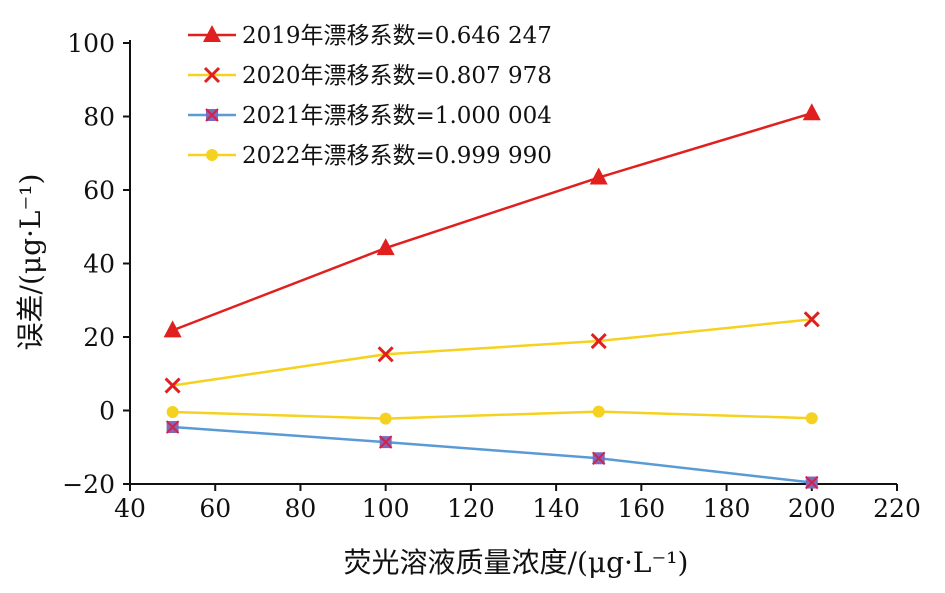  Describe the element at coordinates (516, 562) in the screenshot. I see `x-axis-title: 荧光溶液质量浓度/(μg·L⁻¹)` at that location.